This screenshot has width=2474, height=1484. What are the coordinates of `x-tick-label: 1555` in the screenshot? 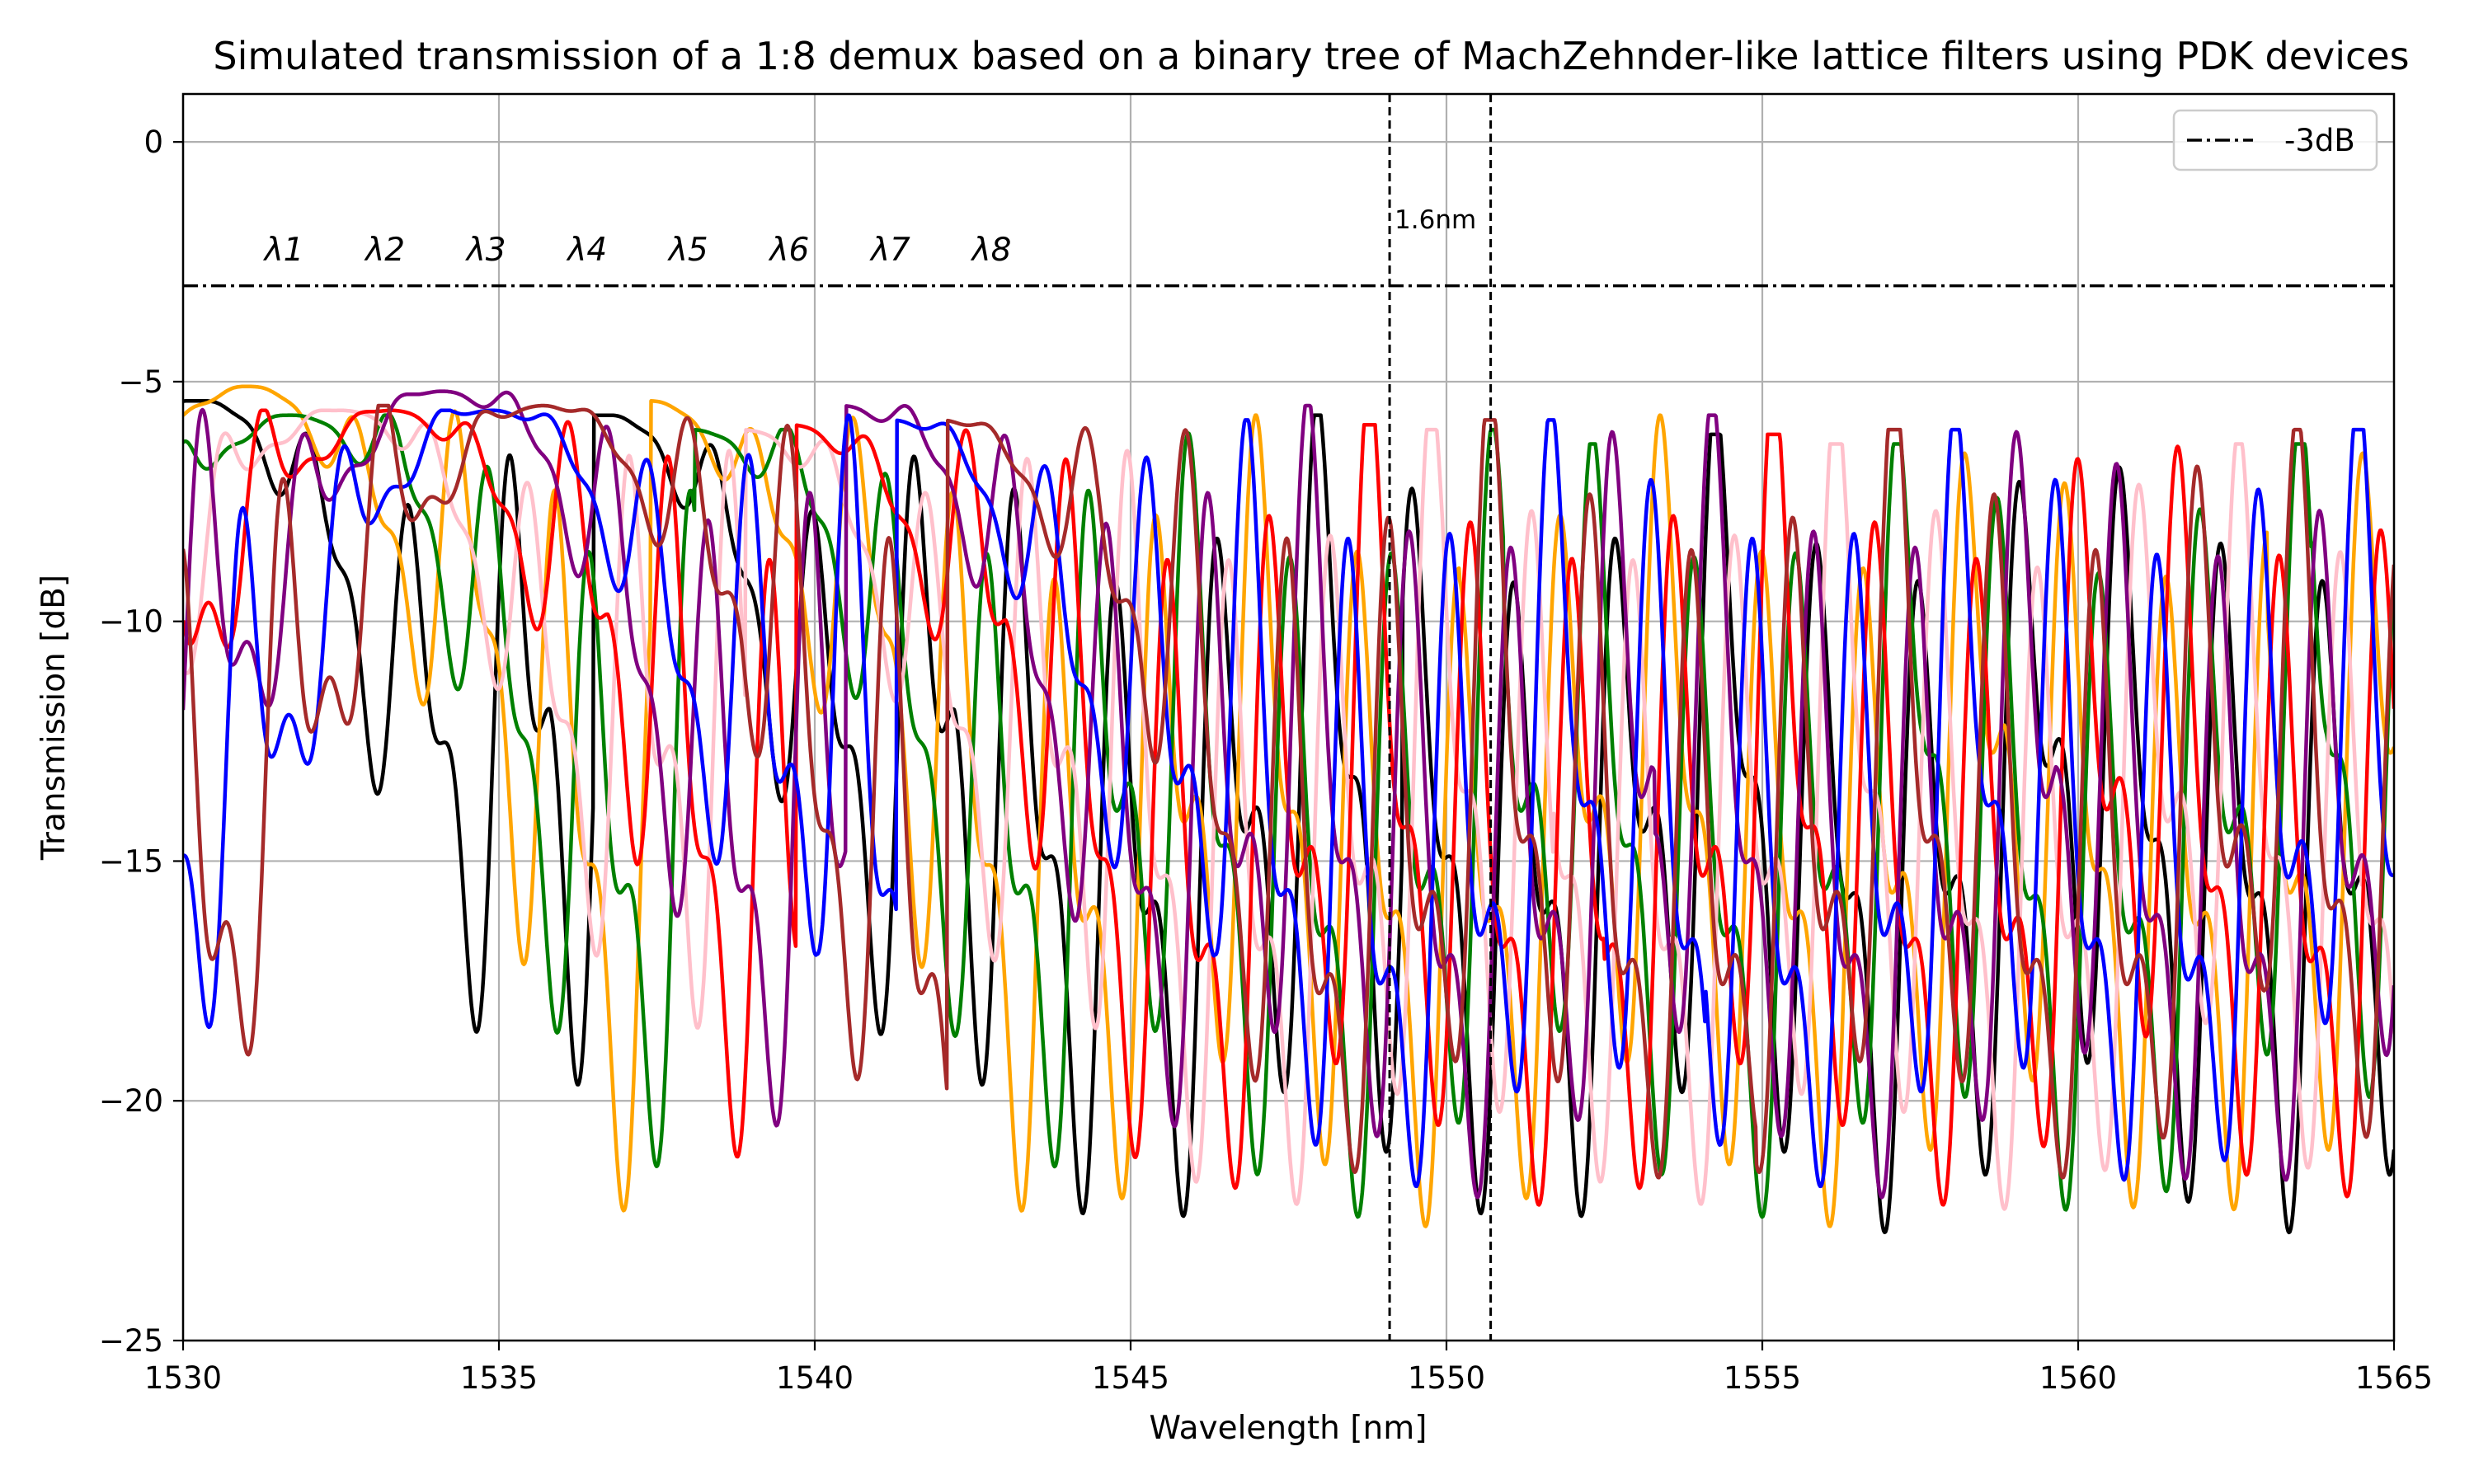 It's located at (1762, 1378).